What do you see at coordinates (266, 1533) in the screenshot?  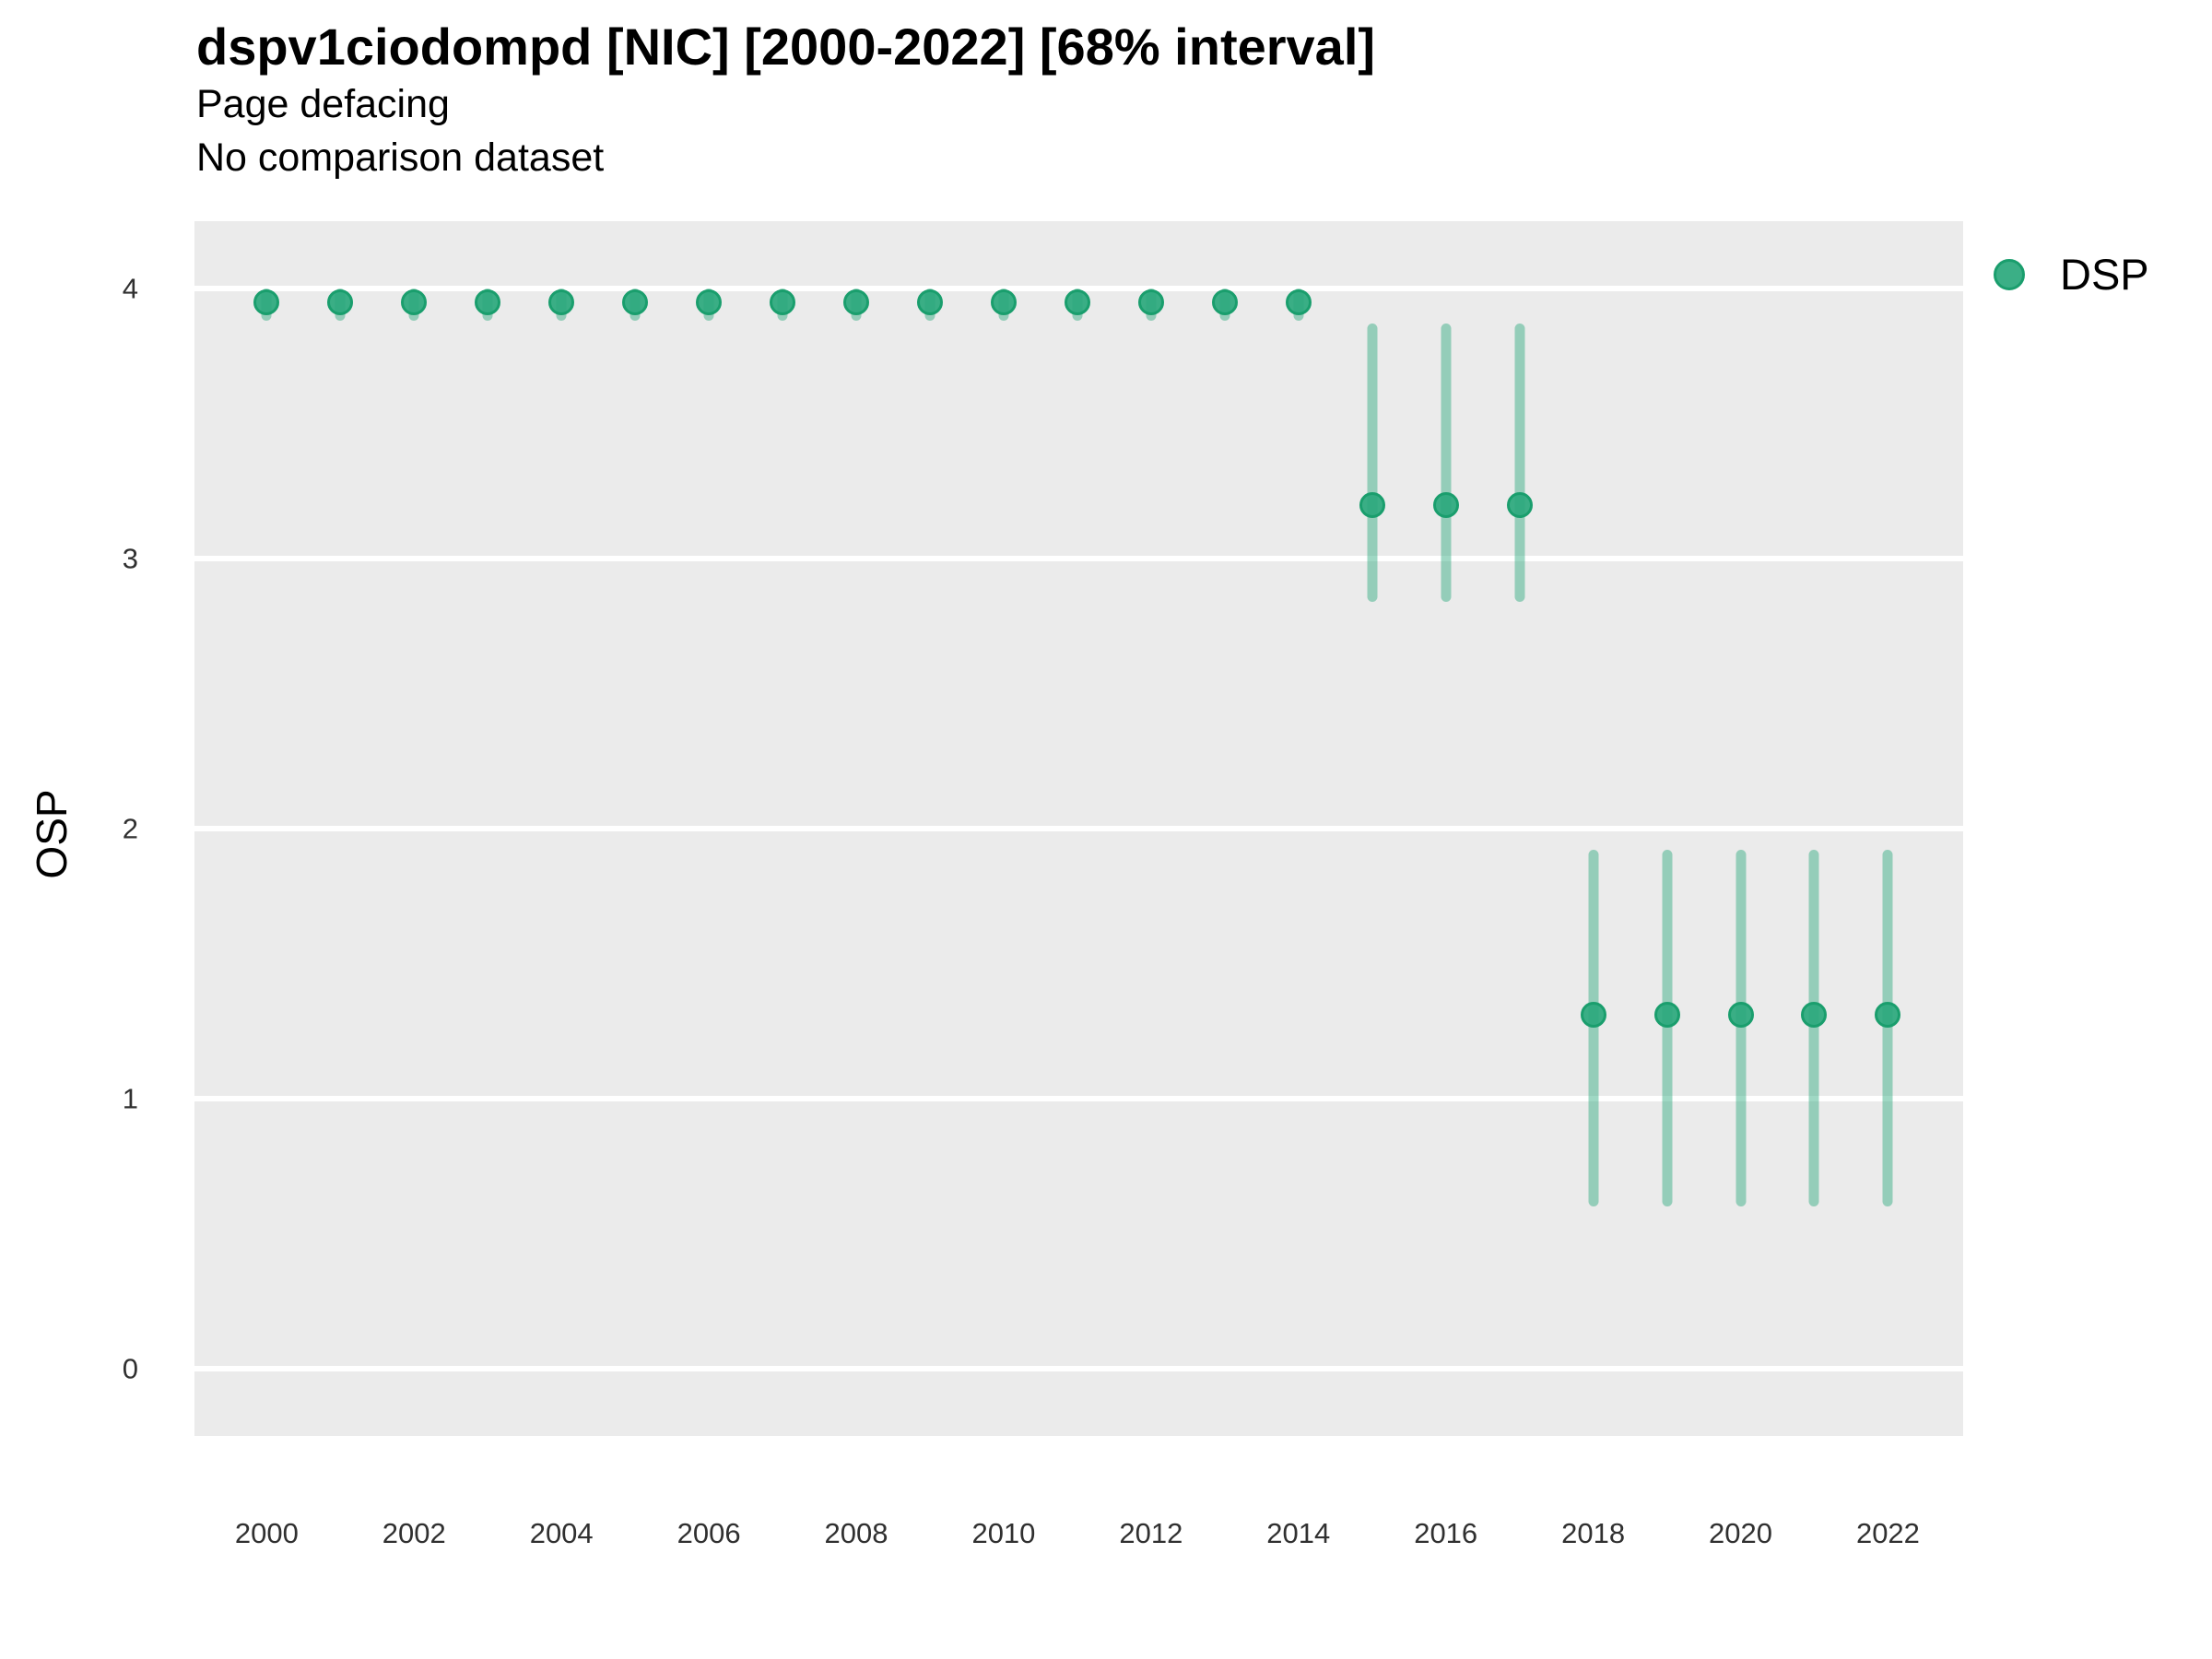 I see `x-tick-label: 2000` at bounding box center [266, 1533].